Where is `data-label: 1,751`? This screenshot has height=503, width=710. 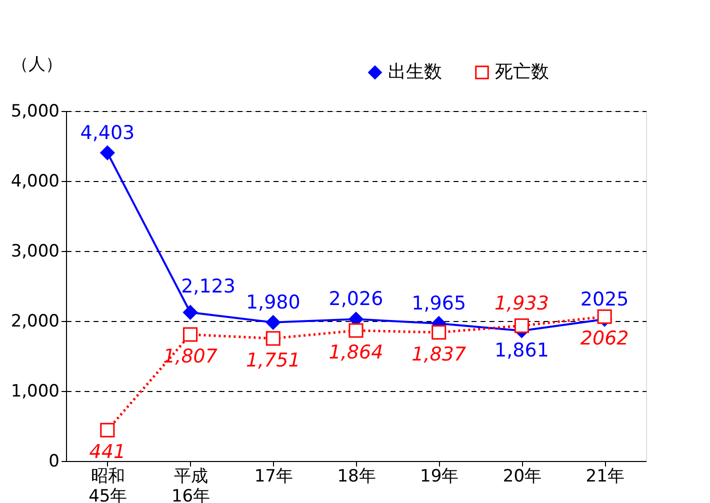
data-label: 1,751 is located at coordinates (273, 360).